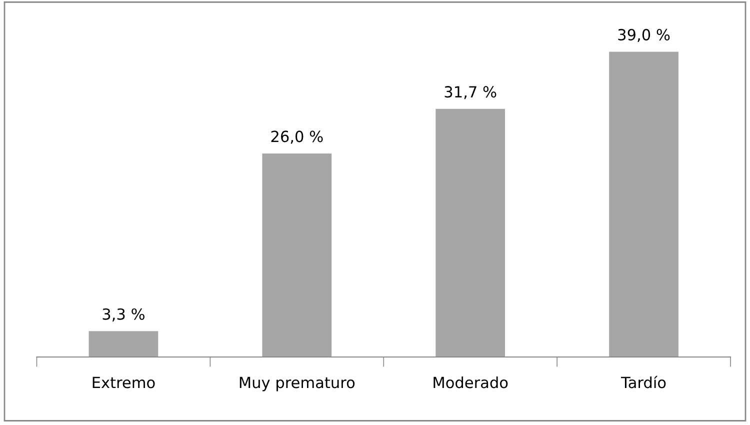  I want to click on x-tick-label: Muy prematuro, so click(297, 384).